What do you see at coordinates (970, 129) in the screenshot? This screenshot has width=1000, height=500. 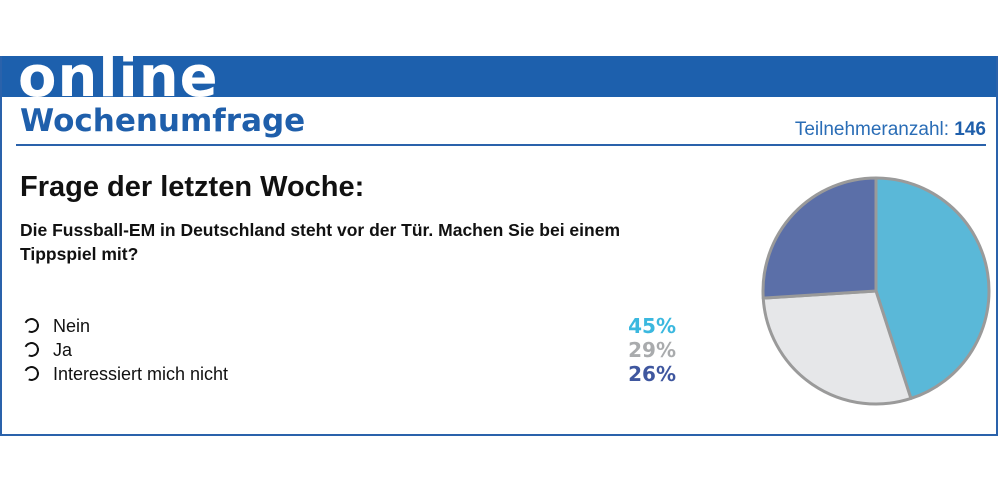 I see `participant-number: 146` at bounding box center [970, 129].